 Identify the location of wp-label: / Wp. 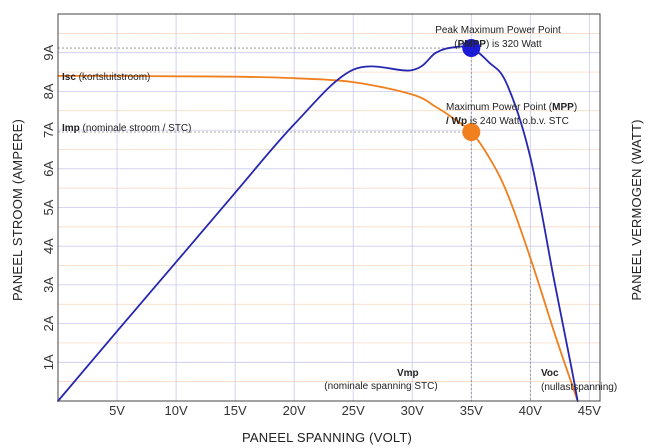
(456, 121).